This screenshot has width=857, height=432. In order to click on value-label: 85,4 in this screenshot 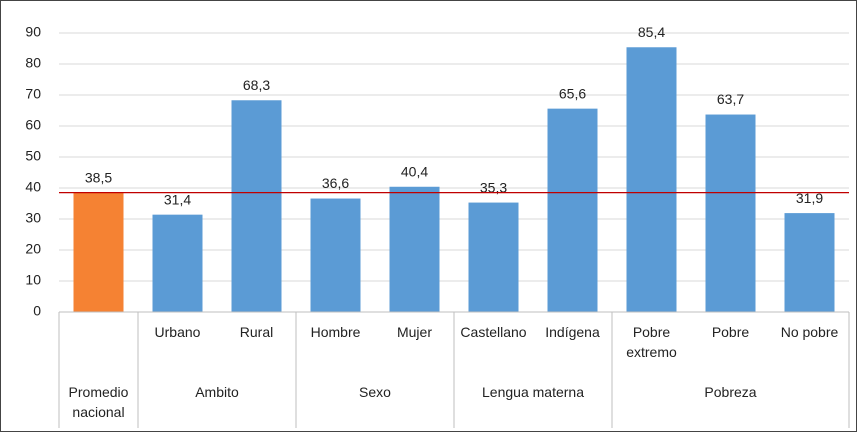, I will do `click(651, 32)`.